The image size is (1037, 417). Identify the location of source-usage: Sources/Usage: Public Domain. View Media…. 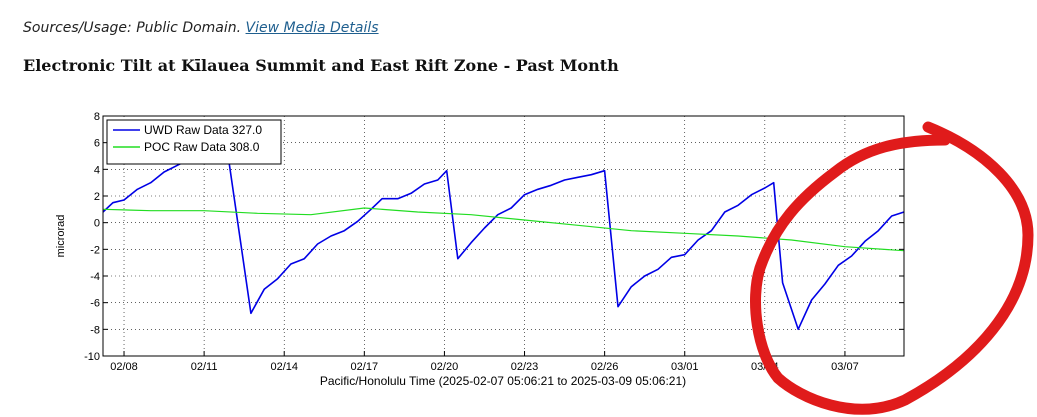
(201, 28).